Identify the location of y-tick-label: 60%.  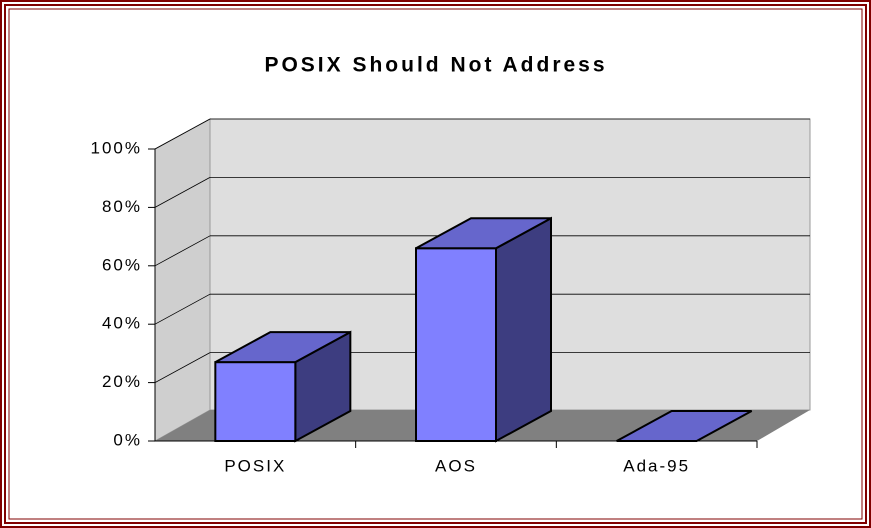
(122, 264).